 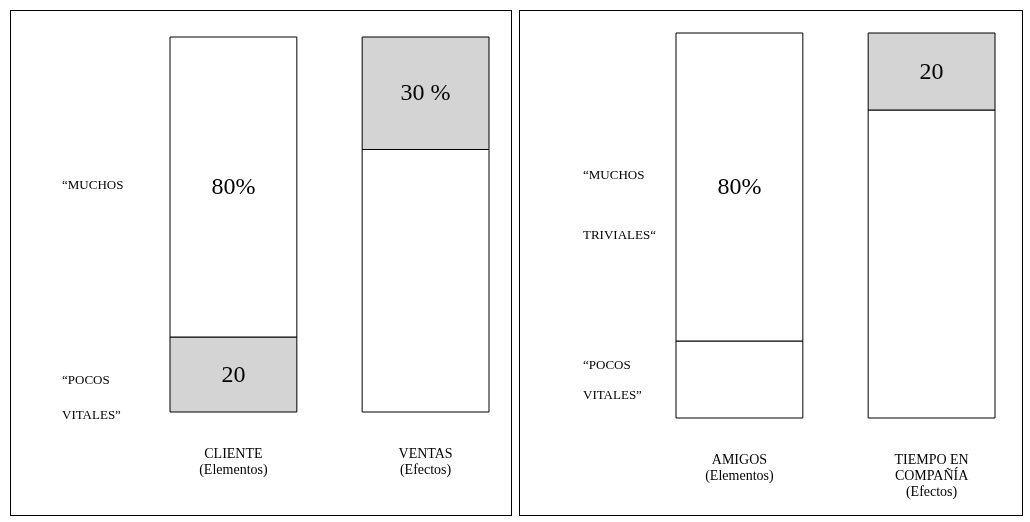 What do you see at coordinates (93, 184) in the screenshot?
I see `text: “MUCHOS` at bounding box center [93, 184].